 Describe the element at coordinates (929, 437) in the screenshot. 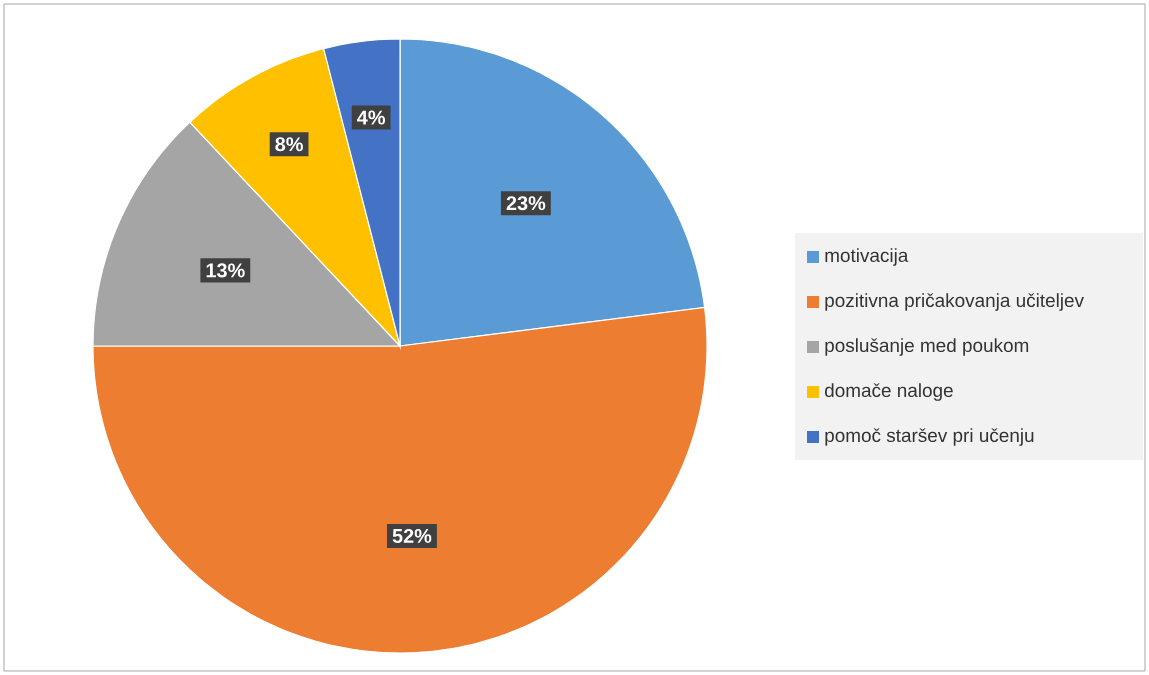

I see `legend-label: pomoč staršev pri učenju` at that location.